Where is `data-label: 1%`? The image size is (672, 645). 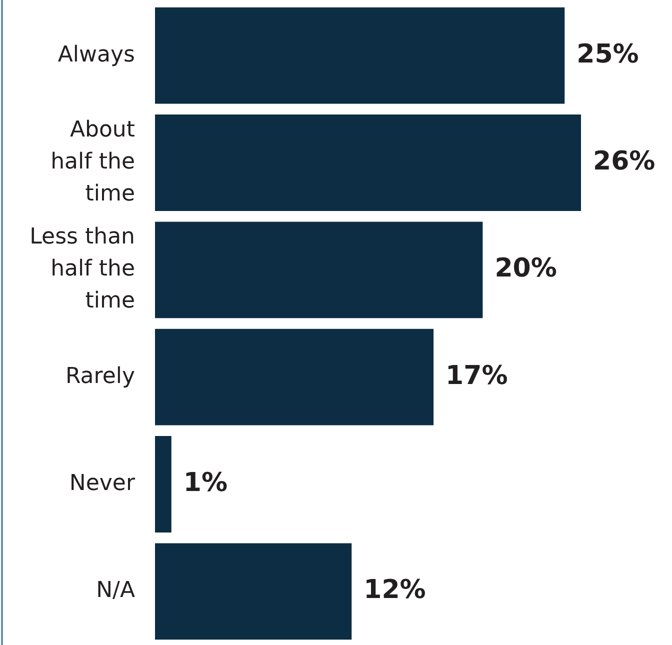 data-label: 1% is located at coordinates (205, 483).